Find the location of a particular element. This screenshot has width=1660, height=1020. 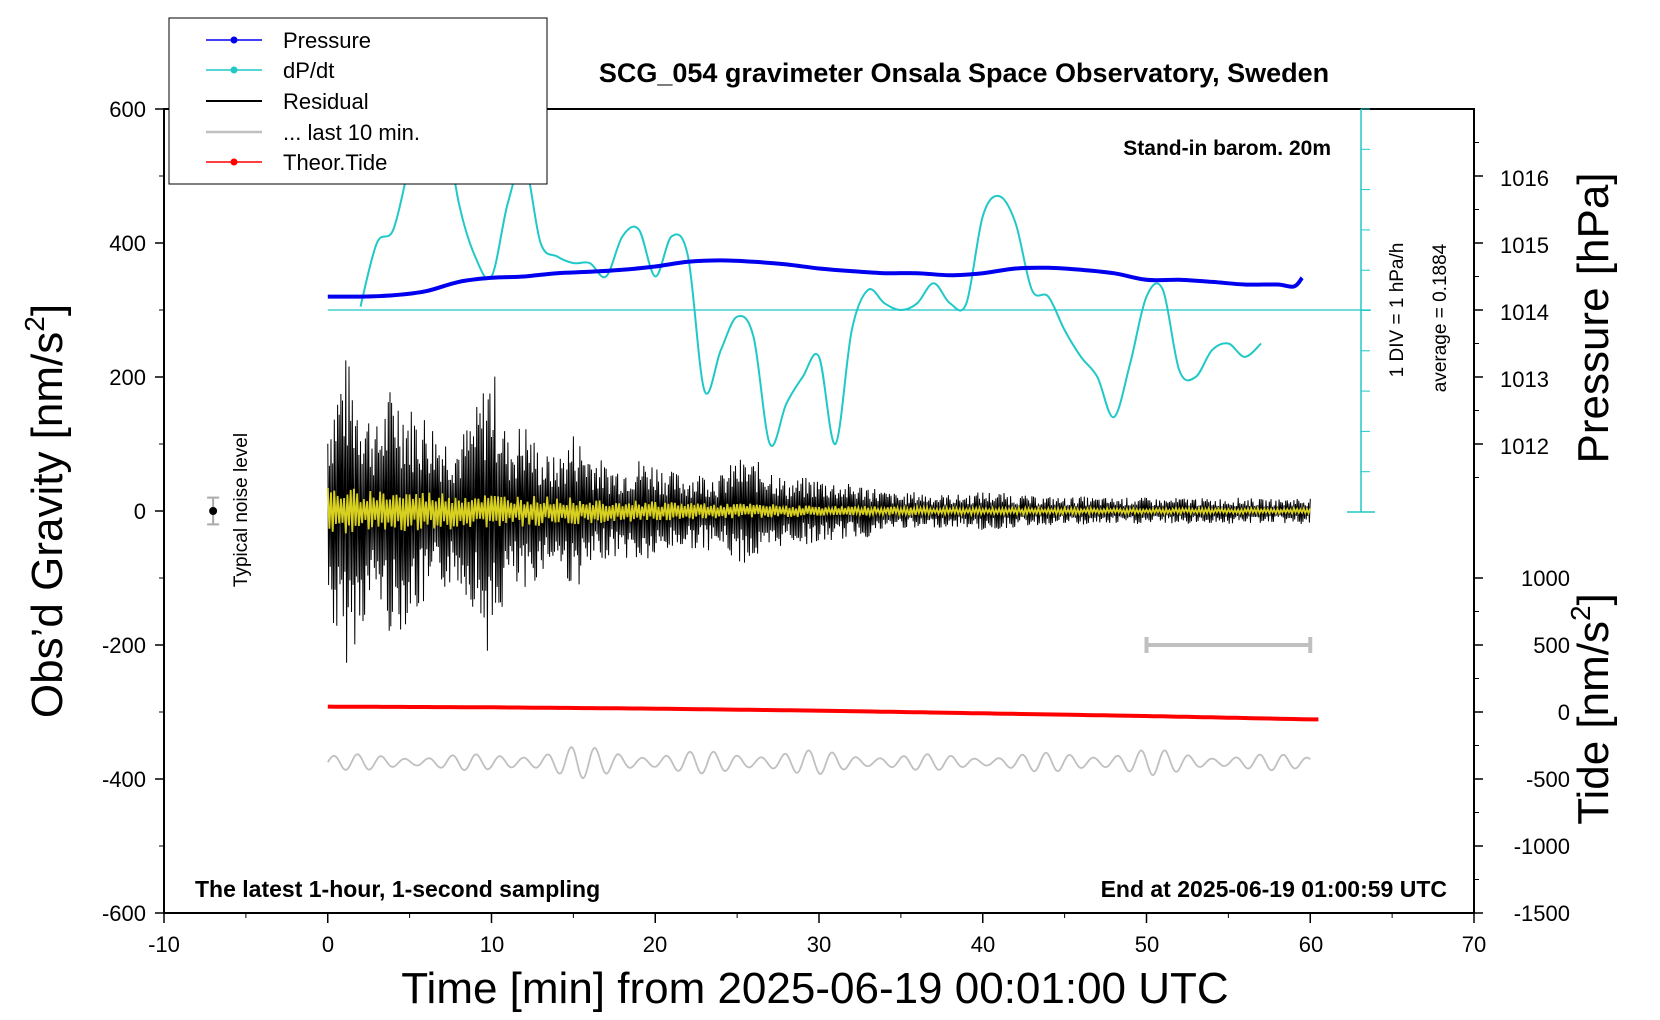

y-tick-label: 0 is located at coordinates (140, 511).